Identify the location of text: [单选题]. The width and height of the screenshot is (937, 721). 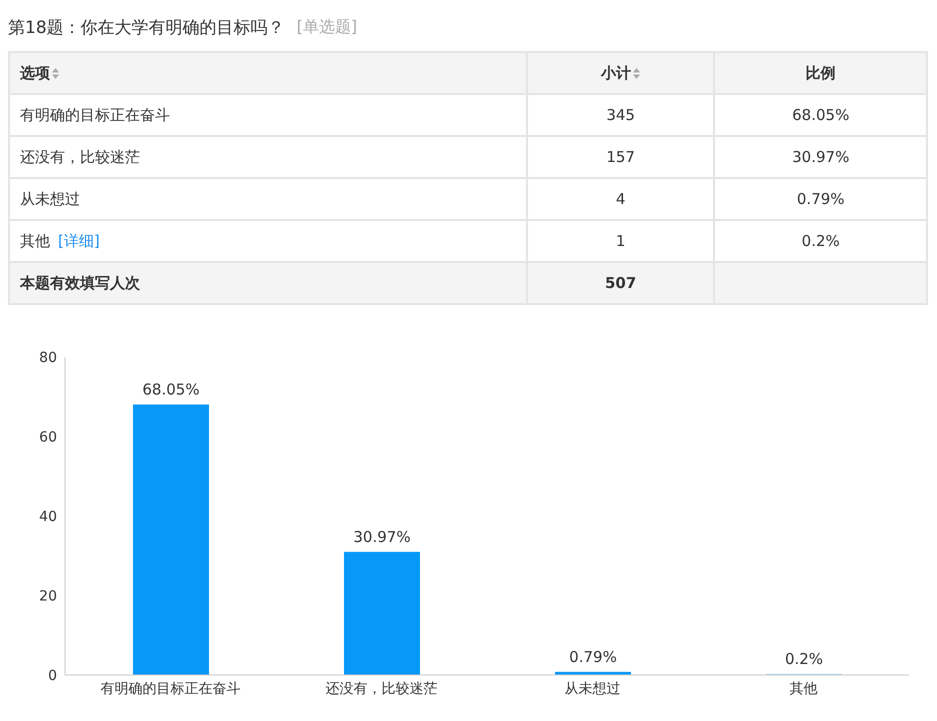
(327, 27).